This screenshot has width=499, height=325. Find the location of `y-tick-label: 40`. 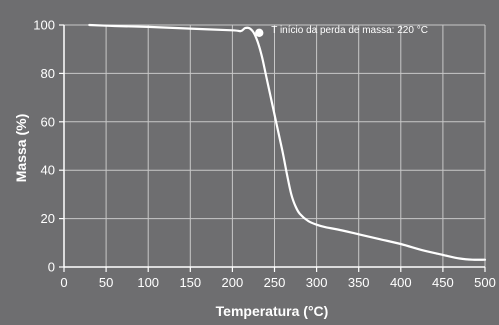

y-tick-label: 40 is located at coordinates (48, 170).